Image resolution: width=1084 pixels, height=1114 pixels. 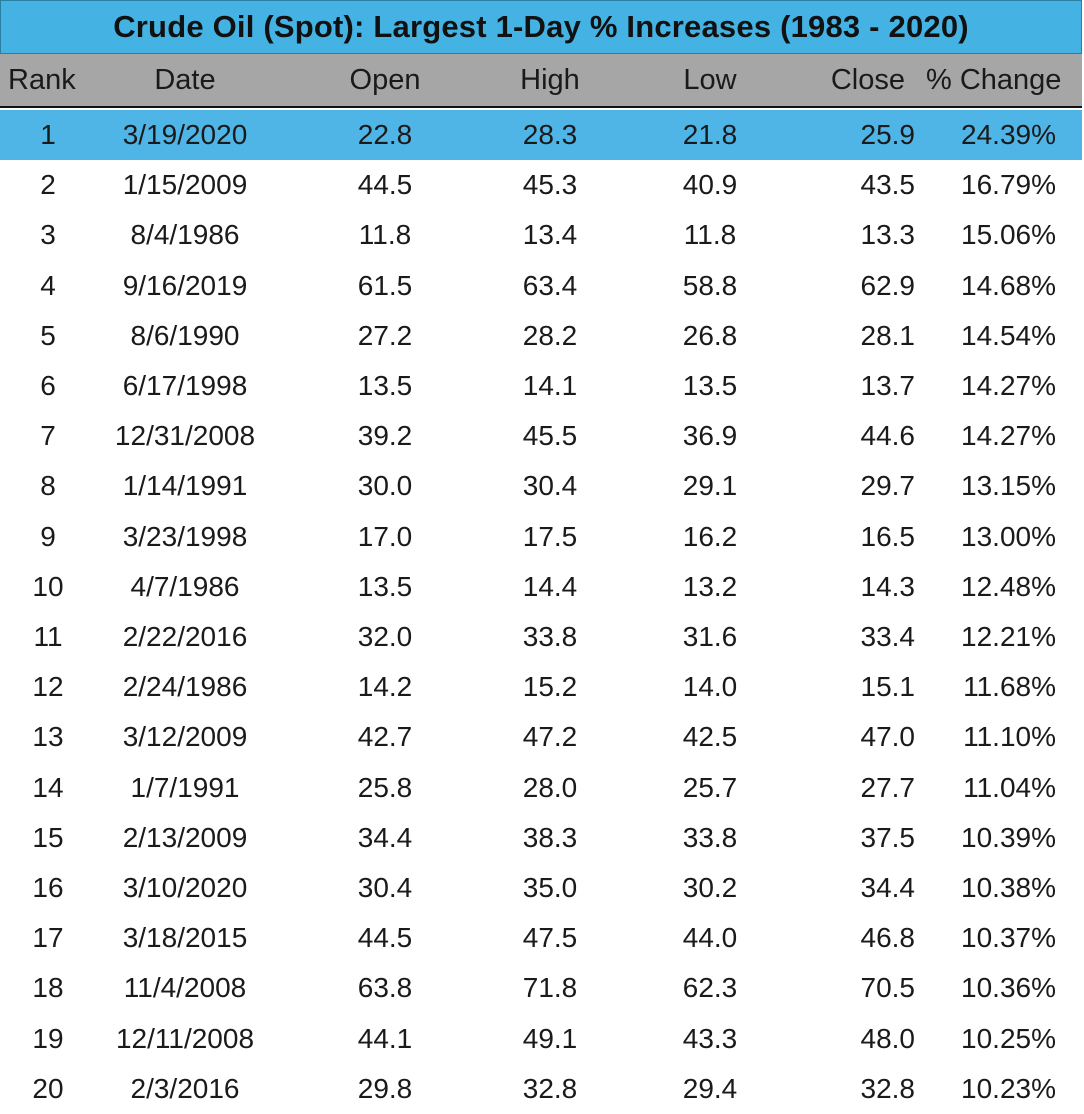 What do you see at coordinates (385, 385) in the screenshot?
I see `cell-open: 13.5` at bounding box center [385, 385].